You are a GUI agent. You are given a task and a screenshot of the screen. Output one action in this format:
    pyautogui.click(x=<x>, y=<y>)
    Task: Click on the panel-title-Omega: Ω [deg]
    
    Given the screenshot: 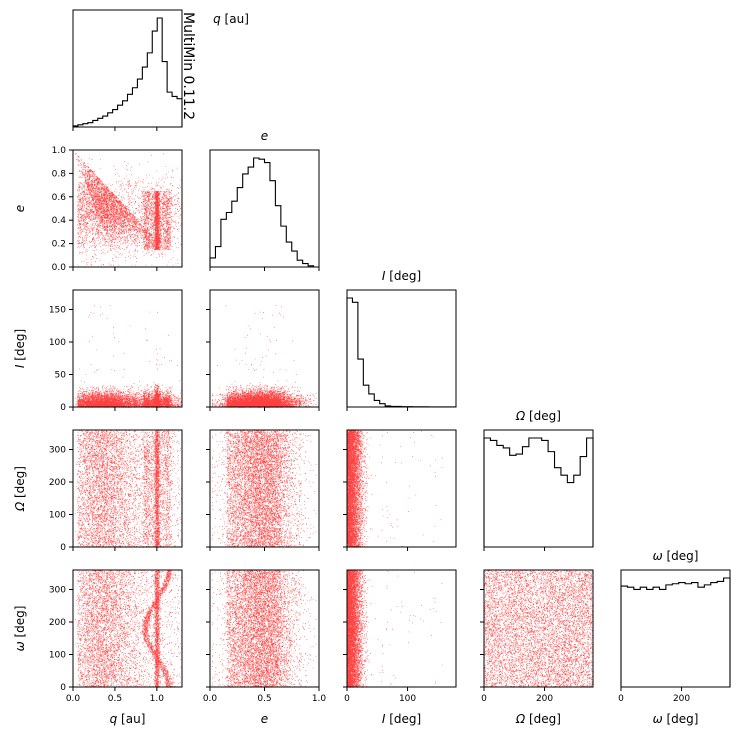 What is the action you would take?
    pyautogui.click(x=538, y=416)
    